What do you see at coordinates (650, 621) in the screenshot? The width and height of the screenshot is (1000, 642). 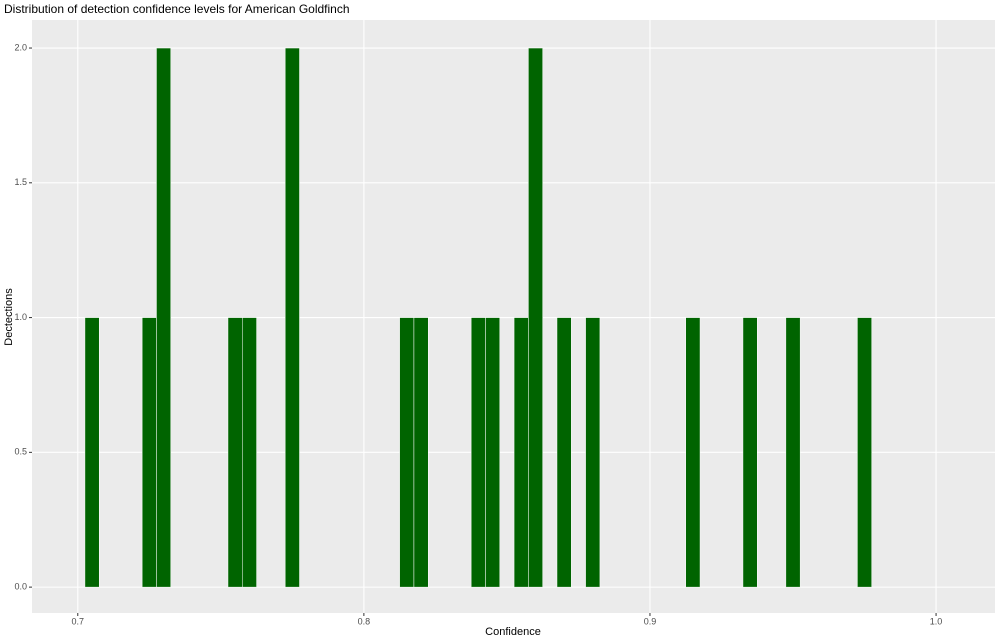 I see `x-tick-label: 0.9` at bounding box center [650, 621].